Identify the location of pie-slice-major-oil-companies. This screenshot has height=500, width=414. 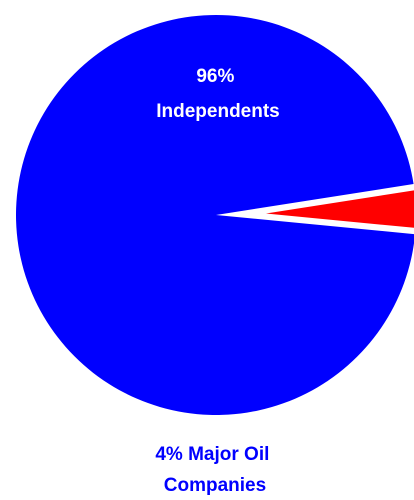
(339, 209).